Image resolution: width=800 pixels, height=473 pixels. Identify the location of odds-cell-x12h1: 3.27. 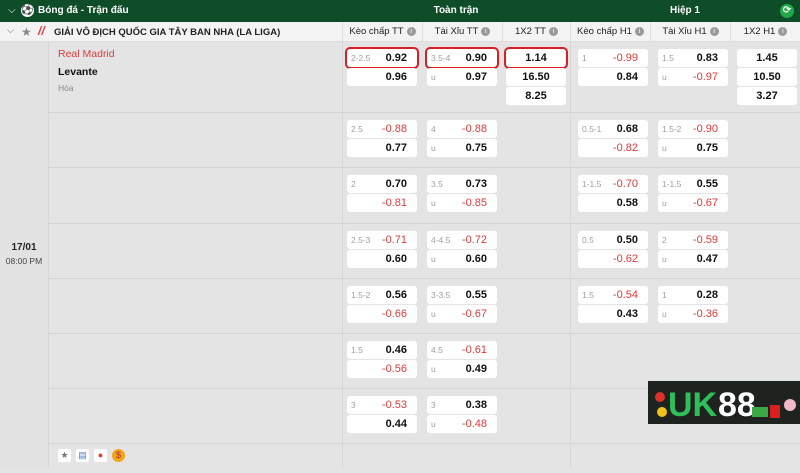
(767, 96).